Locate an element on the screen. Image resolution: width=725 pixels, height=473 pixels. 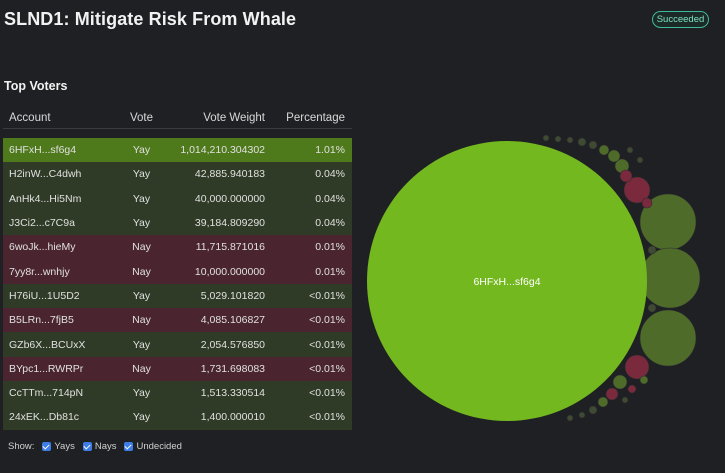
table-row: 24xEK...Db81c Yay 1,400.000010 <0.01% is located at coordinates (177, 417).